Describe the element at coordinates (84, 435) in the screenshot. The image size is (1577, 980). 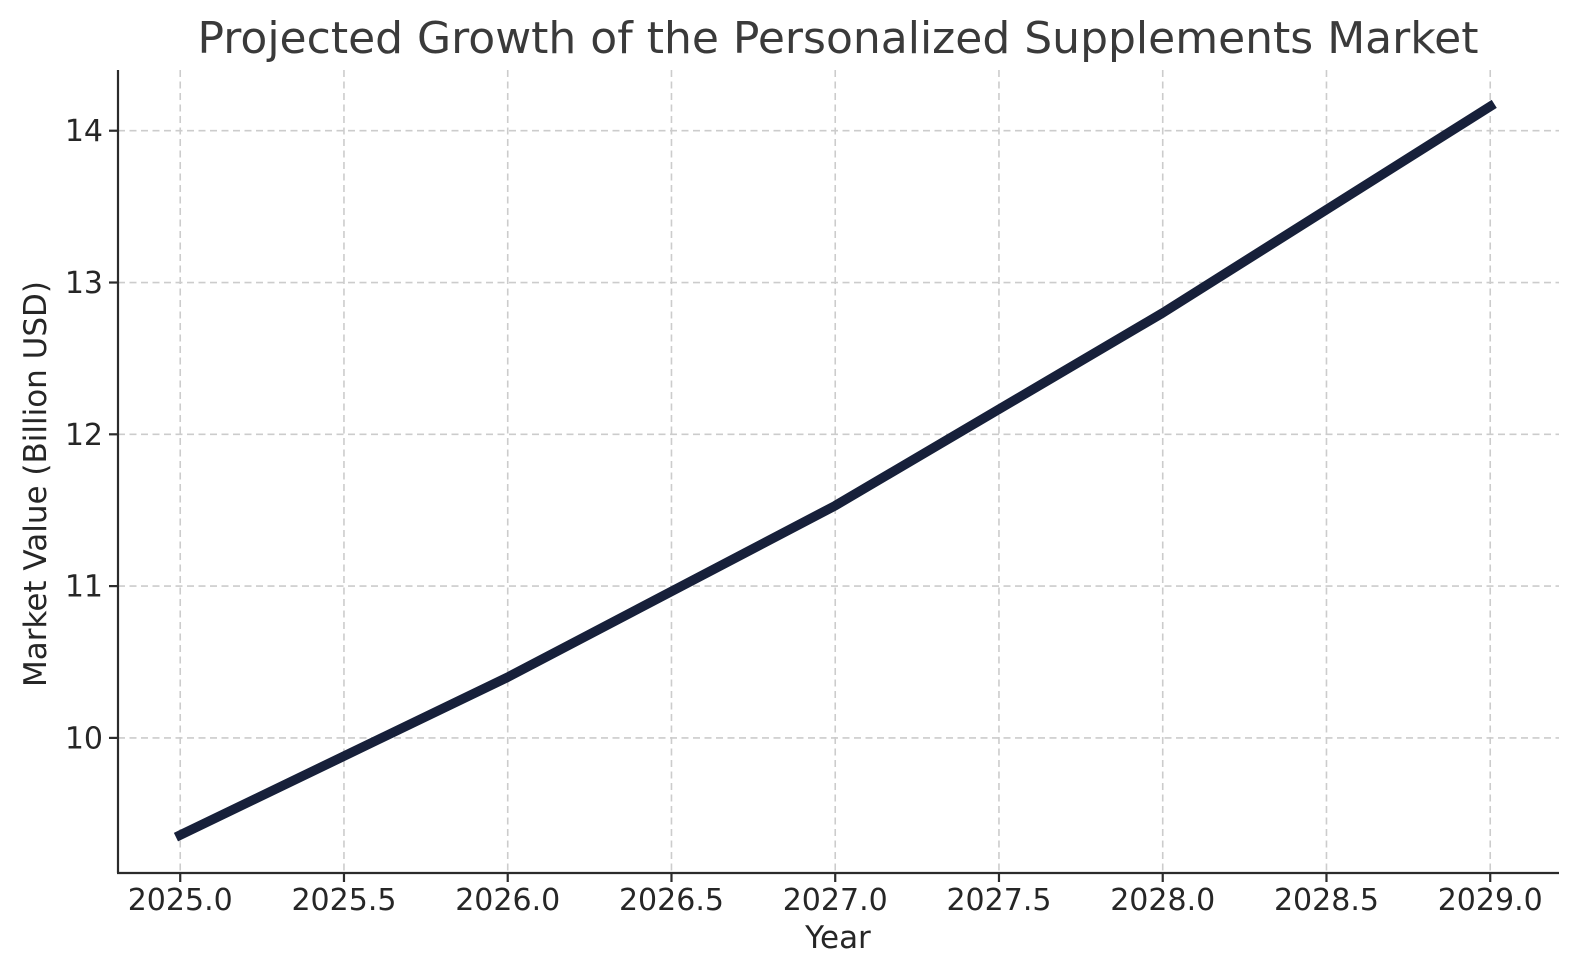
I see `y-tick-label: 12` at that location.